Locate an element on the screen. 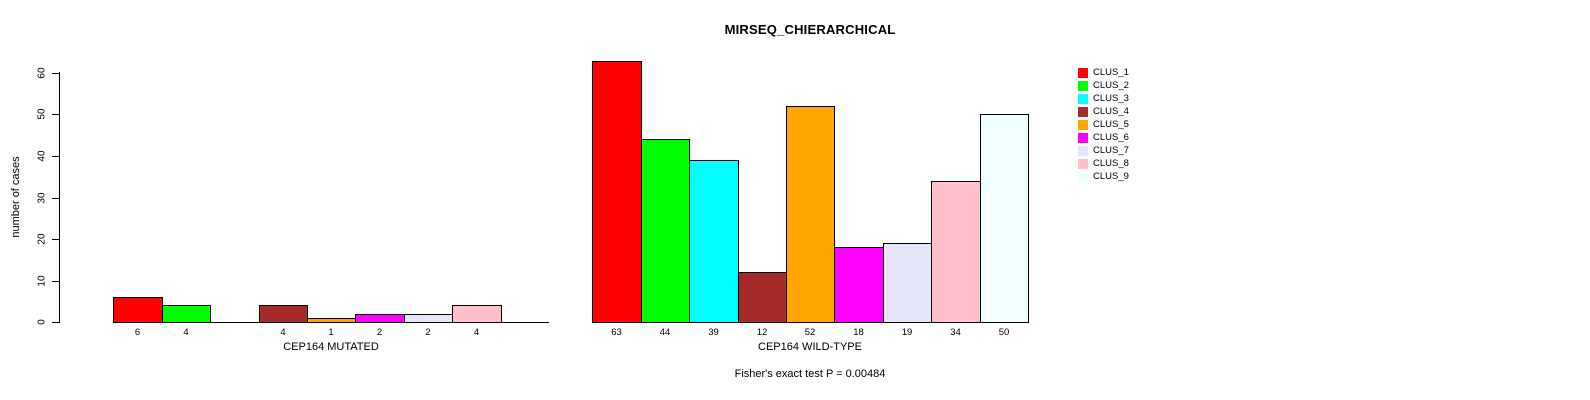  legend-label: CLUS_6 is located at coordinates (1111, 138).